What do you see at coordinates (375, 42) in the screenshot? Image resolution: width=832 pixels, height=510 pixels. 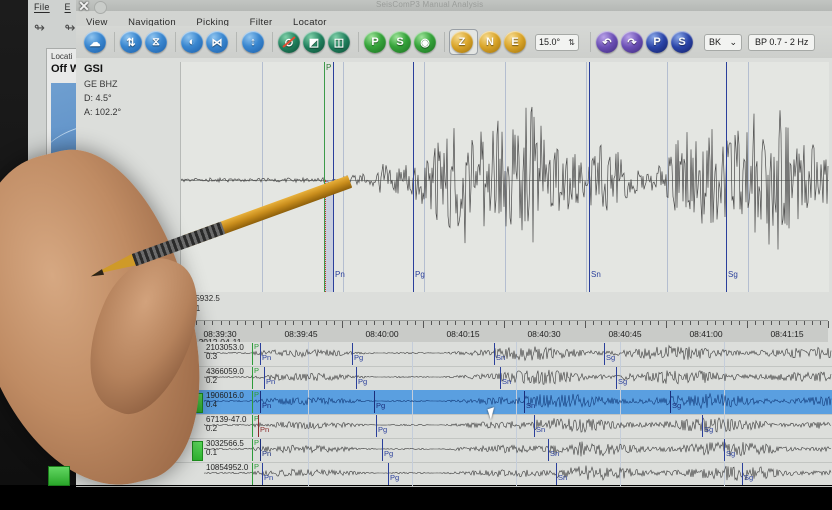 I see `pick-p-icon: P` at bounding box center [375, 42].